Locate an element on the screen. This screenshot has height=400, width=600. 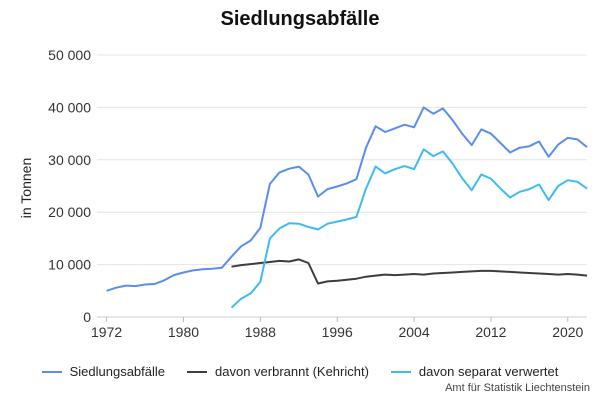
legend-label: davon separat verwertet is located at coordinates (488, 371).